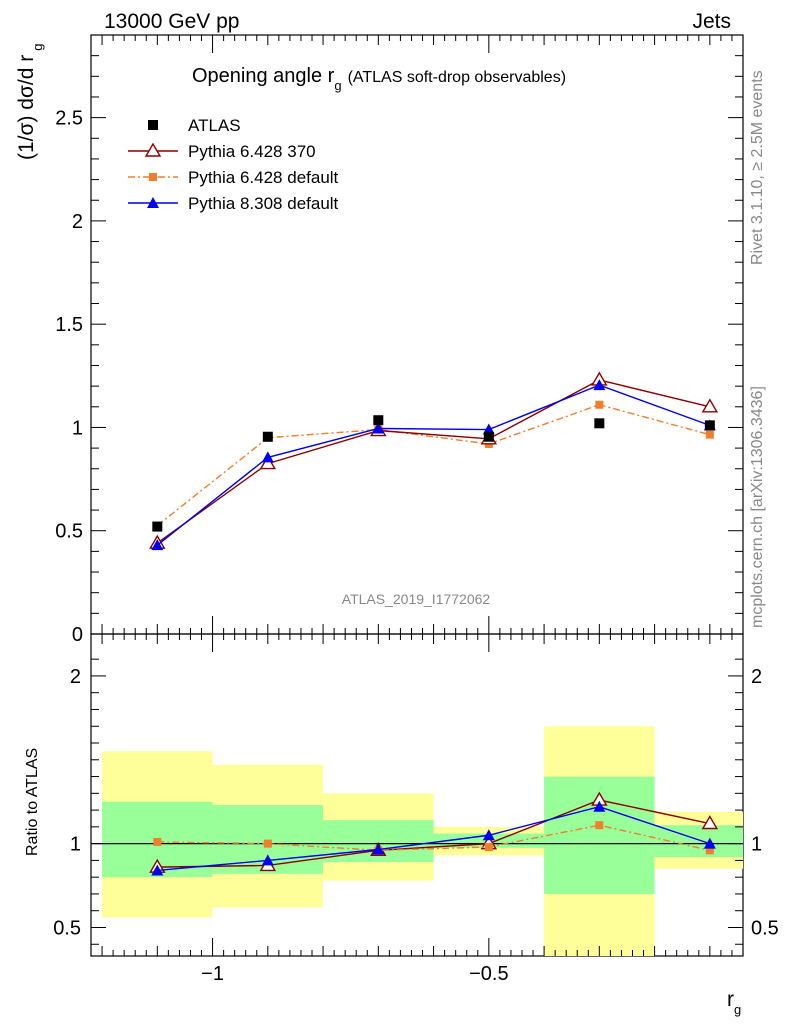  I want to click on ratio-tick-label-right: 2, so click(756, 677).